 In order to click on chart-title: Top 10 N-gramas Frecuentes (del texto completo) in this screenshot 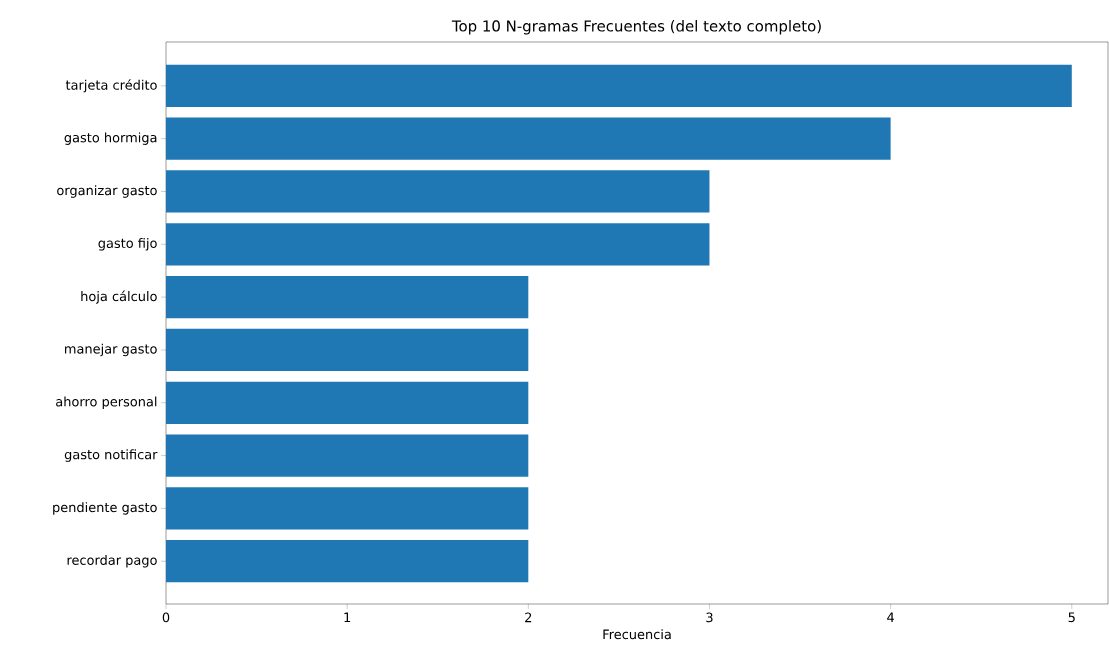, I will do `click(636, 27)`.